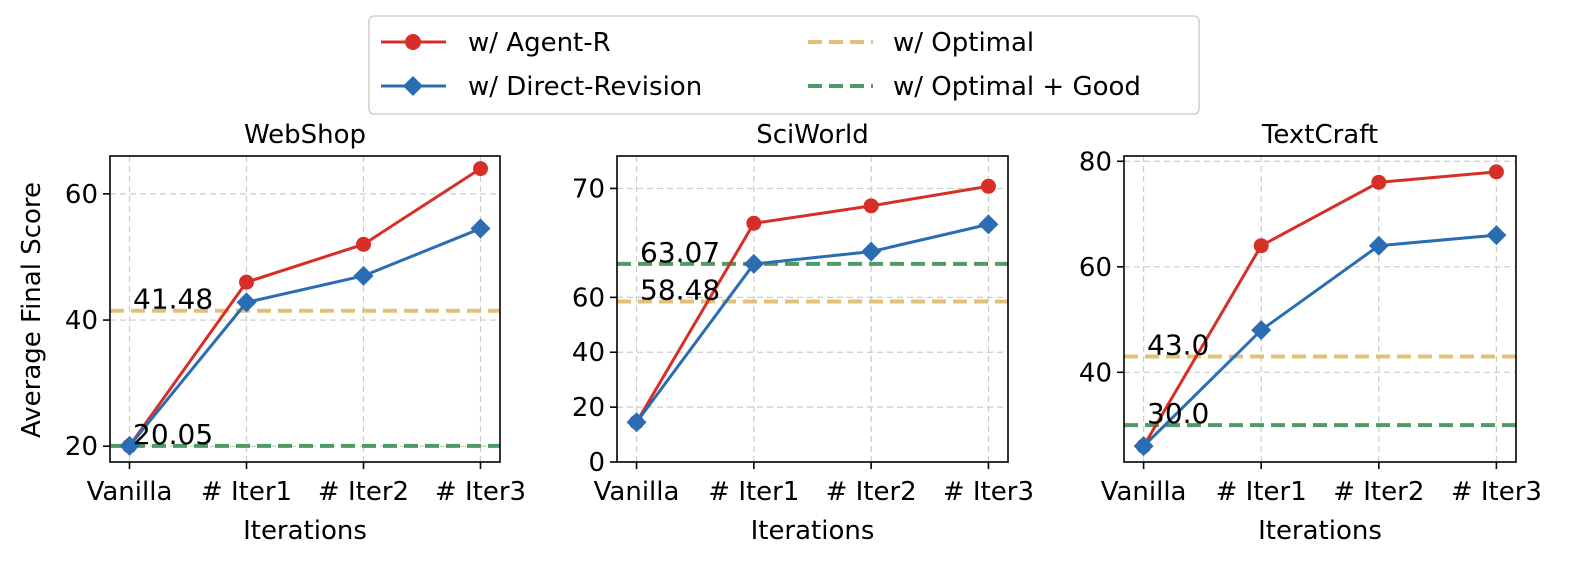 This screenshot has width=1578, height=566. Describe the element at coordinates (680, 252) in the screenshot. I see `reference-label-optimal-good: 63.07` at that location.